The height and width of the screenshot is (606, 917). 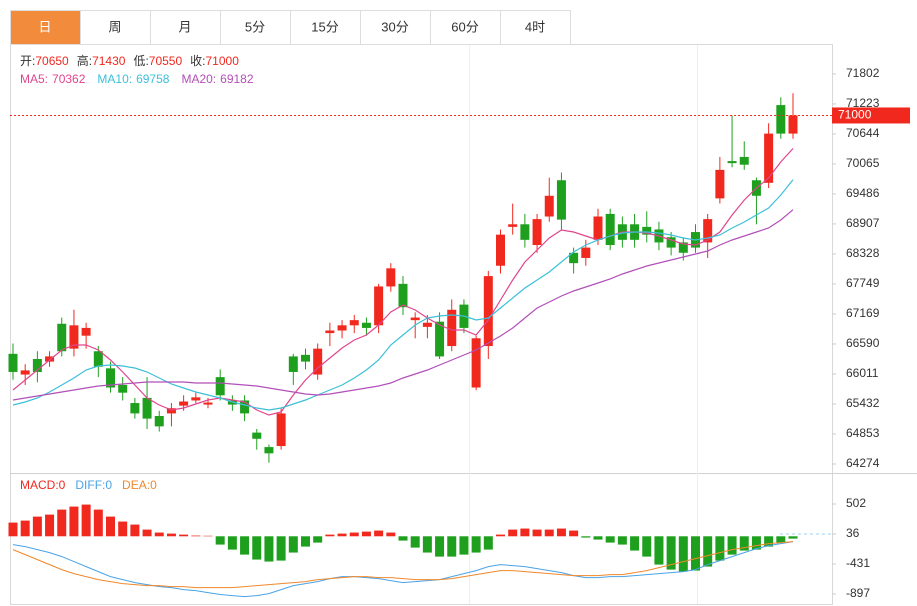 What do you see at coordinates (166, 61) in the screenshot?
I see `ohlc-value: 70550` at bounding box center [166, 61].